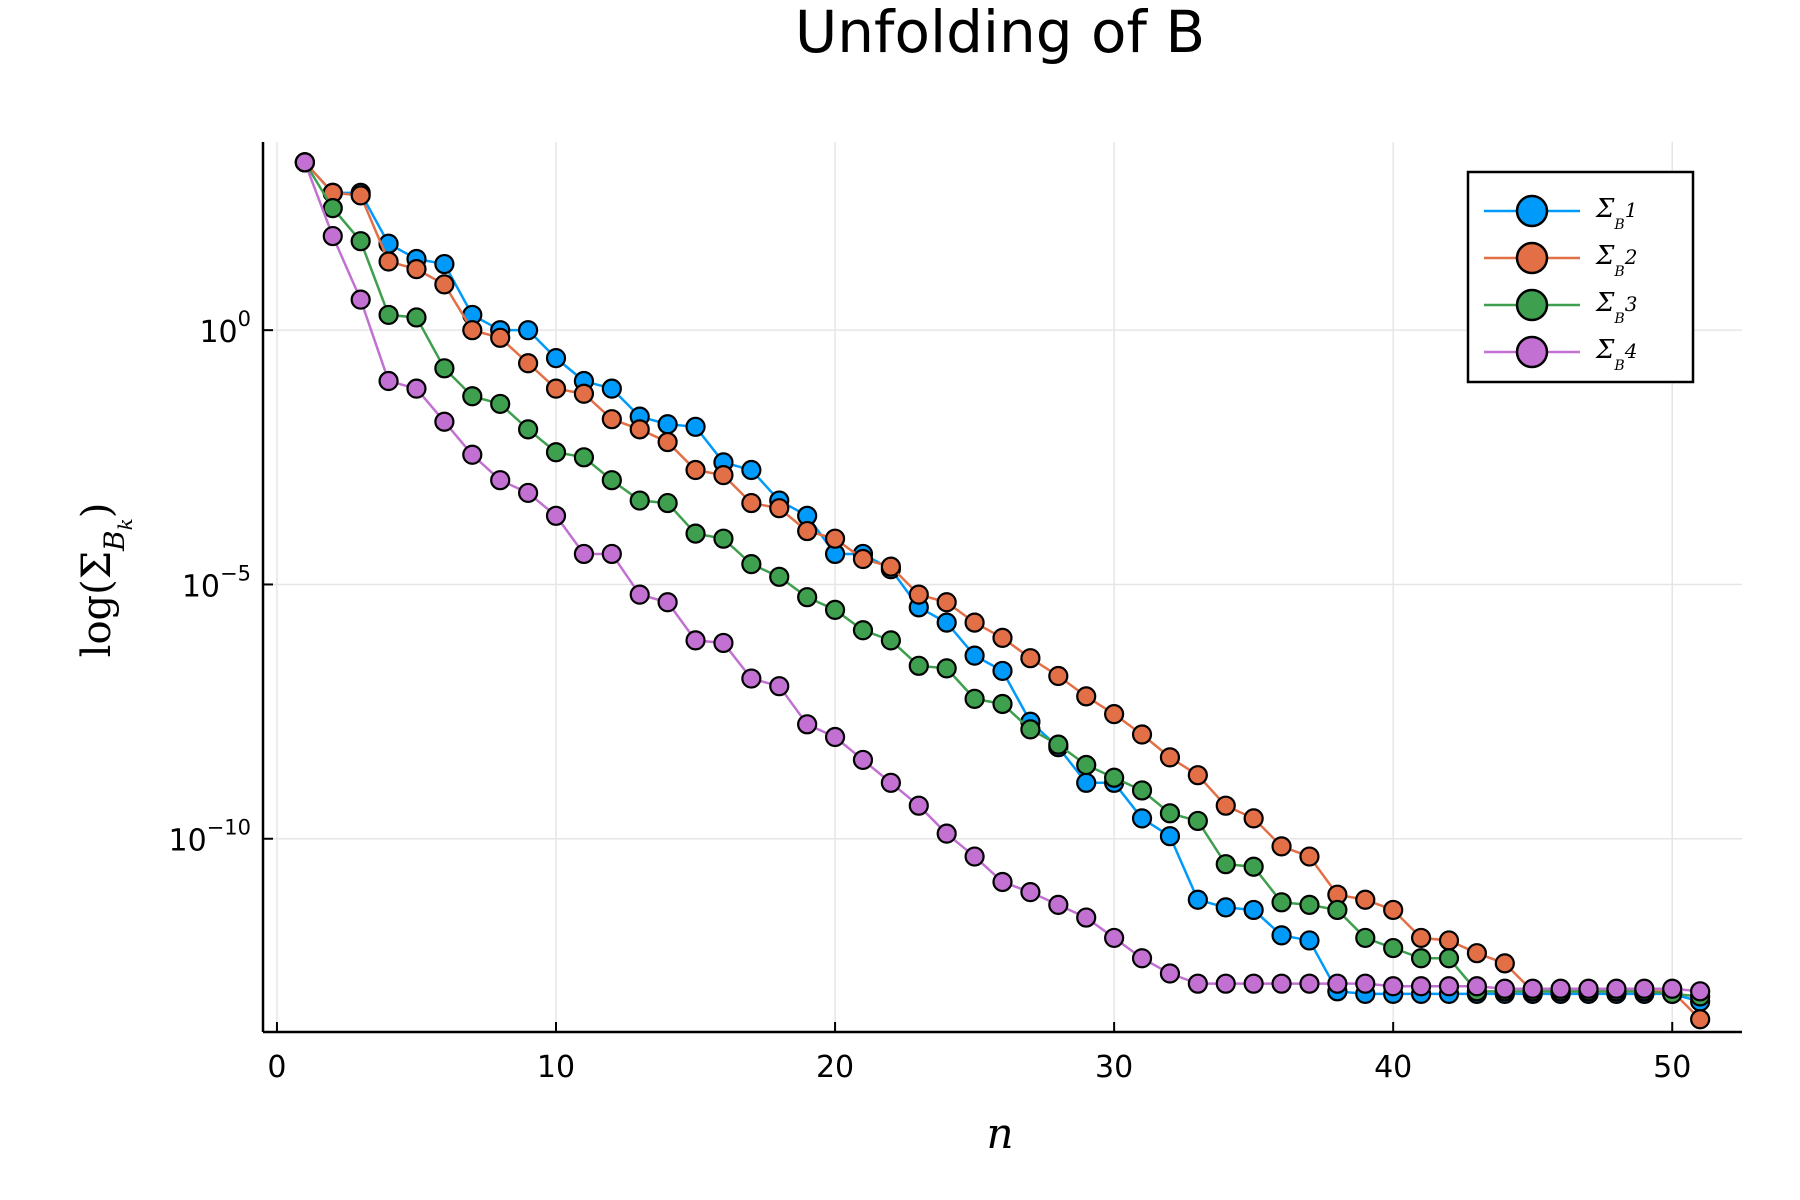  I want to click on legend-label: ΣB2, so click(1616, 260).